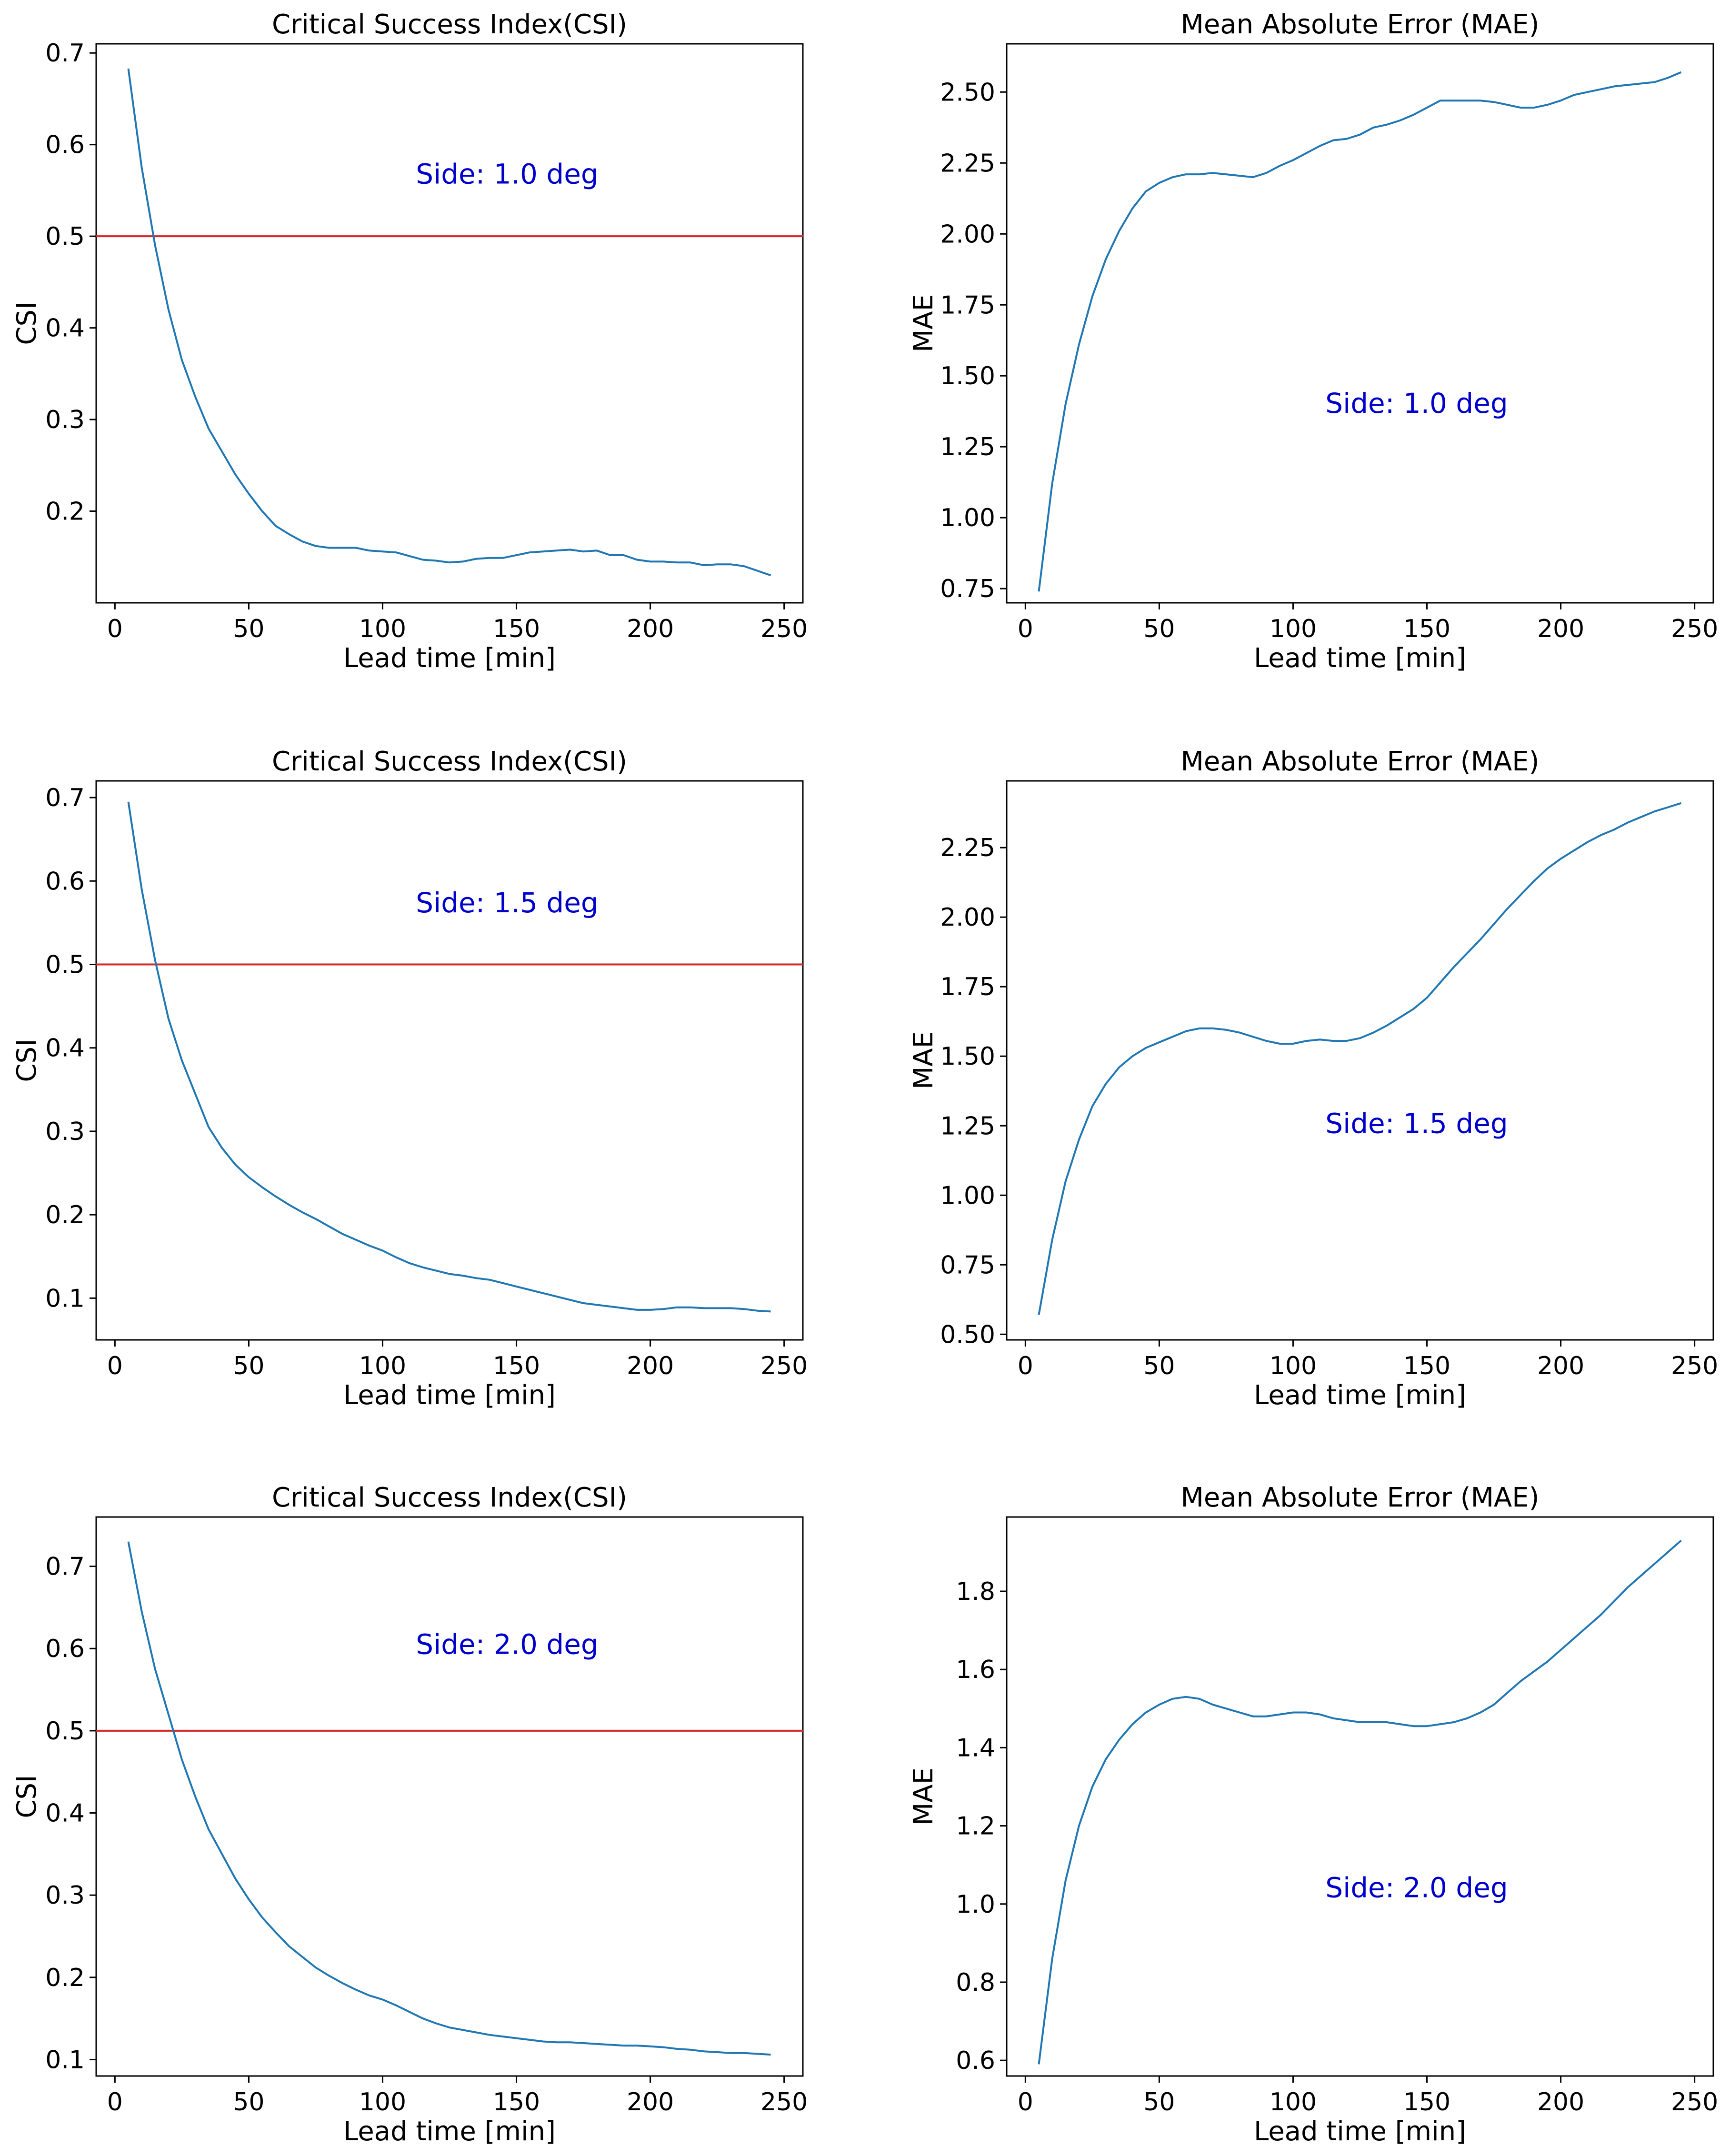 The height and width of the screenshot is (2156, 1730). I want to click on y-tick-label: 0.75, so click(967, 589).